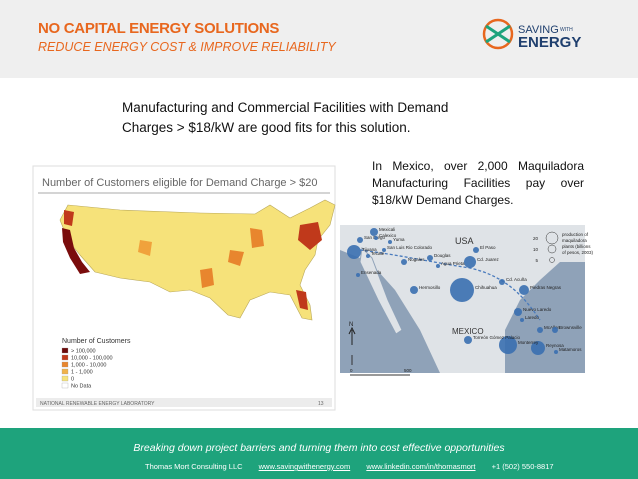 This screenshot has height=479, width=638. What do you see at coordinates (536, 249) in the screenshot?
I see `legend-value: 10` at bounding box center [536, 249].